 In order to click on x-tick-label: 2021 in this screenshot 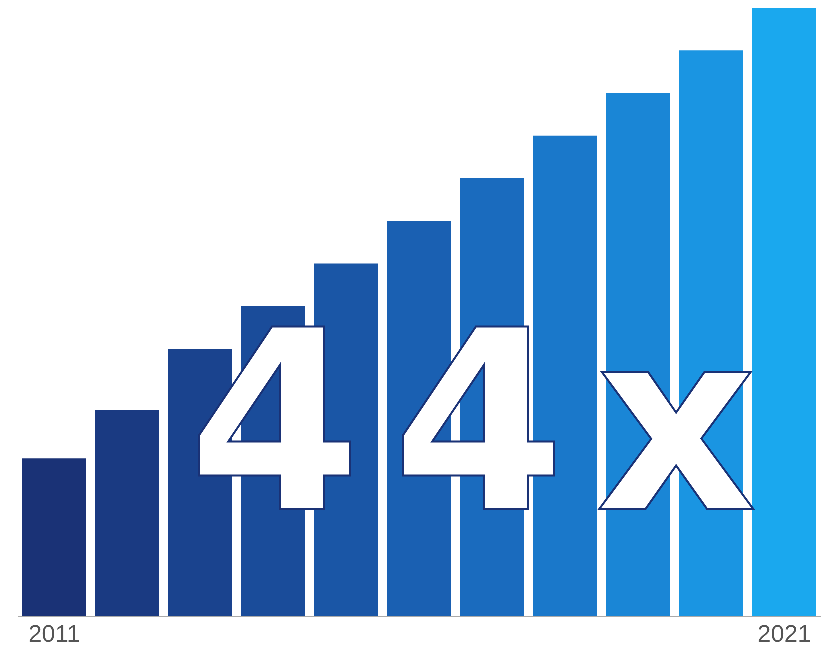, I will do `click(785, 634)`.